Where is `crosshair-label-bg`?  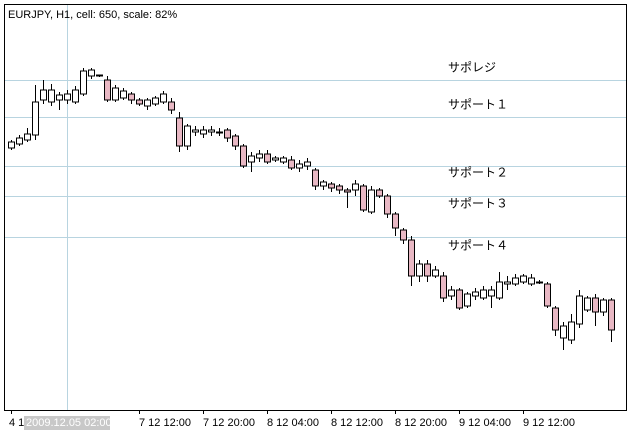 crosshair-label-bg is located at coordinates (67, 423).